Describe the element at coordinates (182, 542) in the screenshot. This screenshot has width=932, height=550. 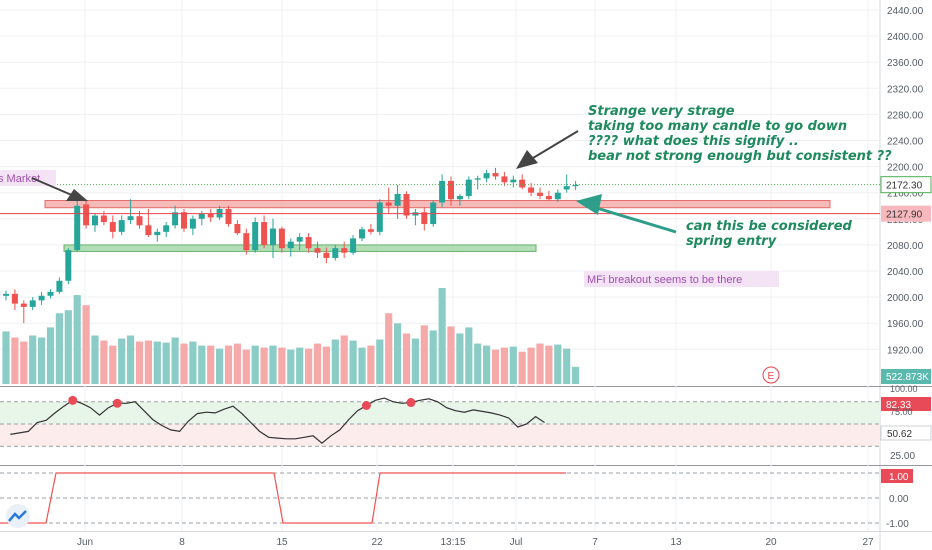
I see `time-tick-label: 8` at that location.